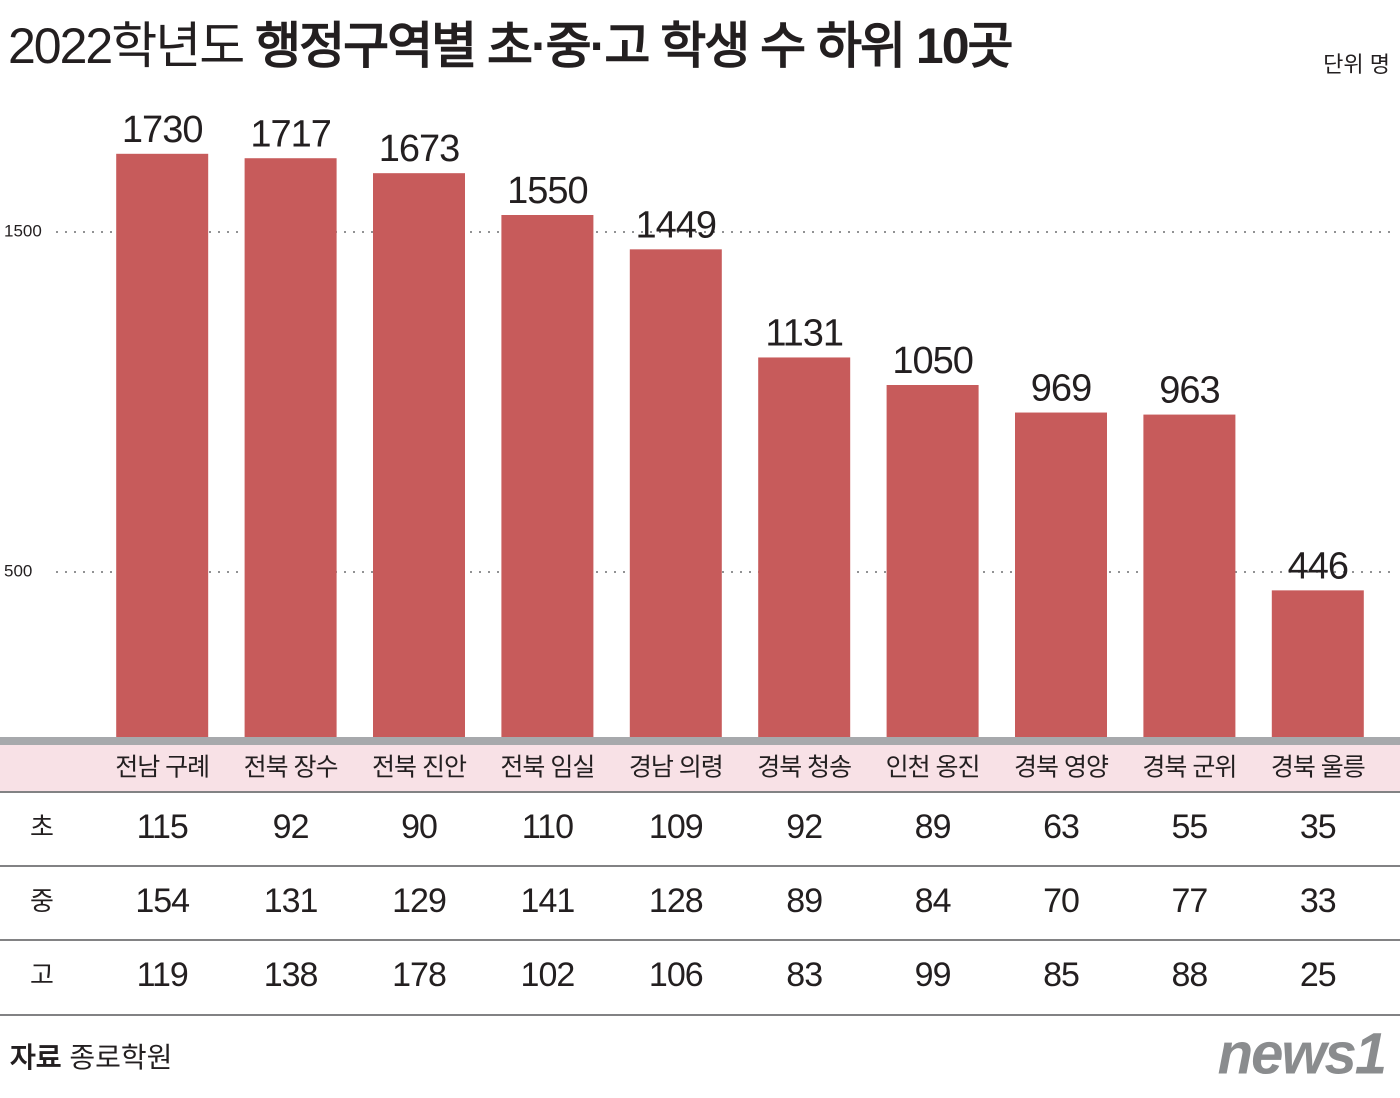 This screenshot has width=1400, height=1098. I want to click on x-tick-label: 전북 임실, so click(547, 768).